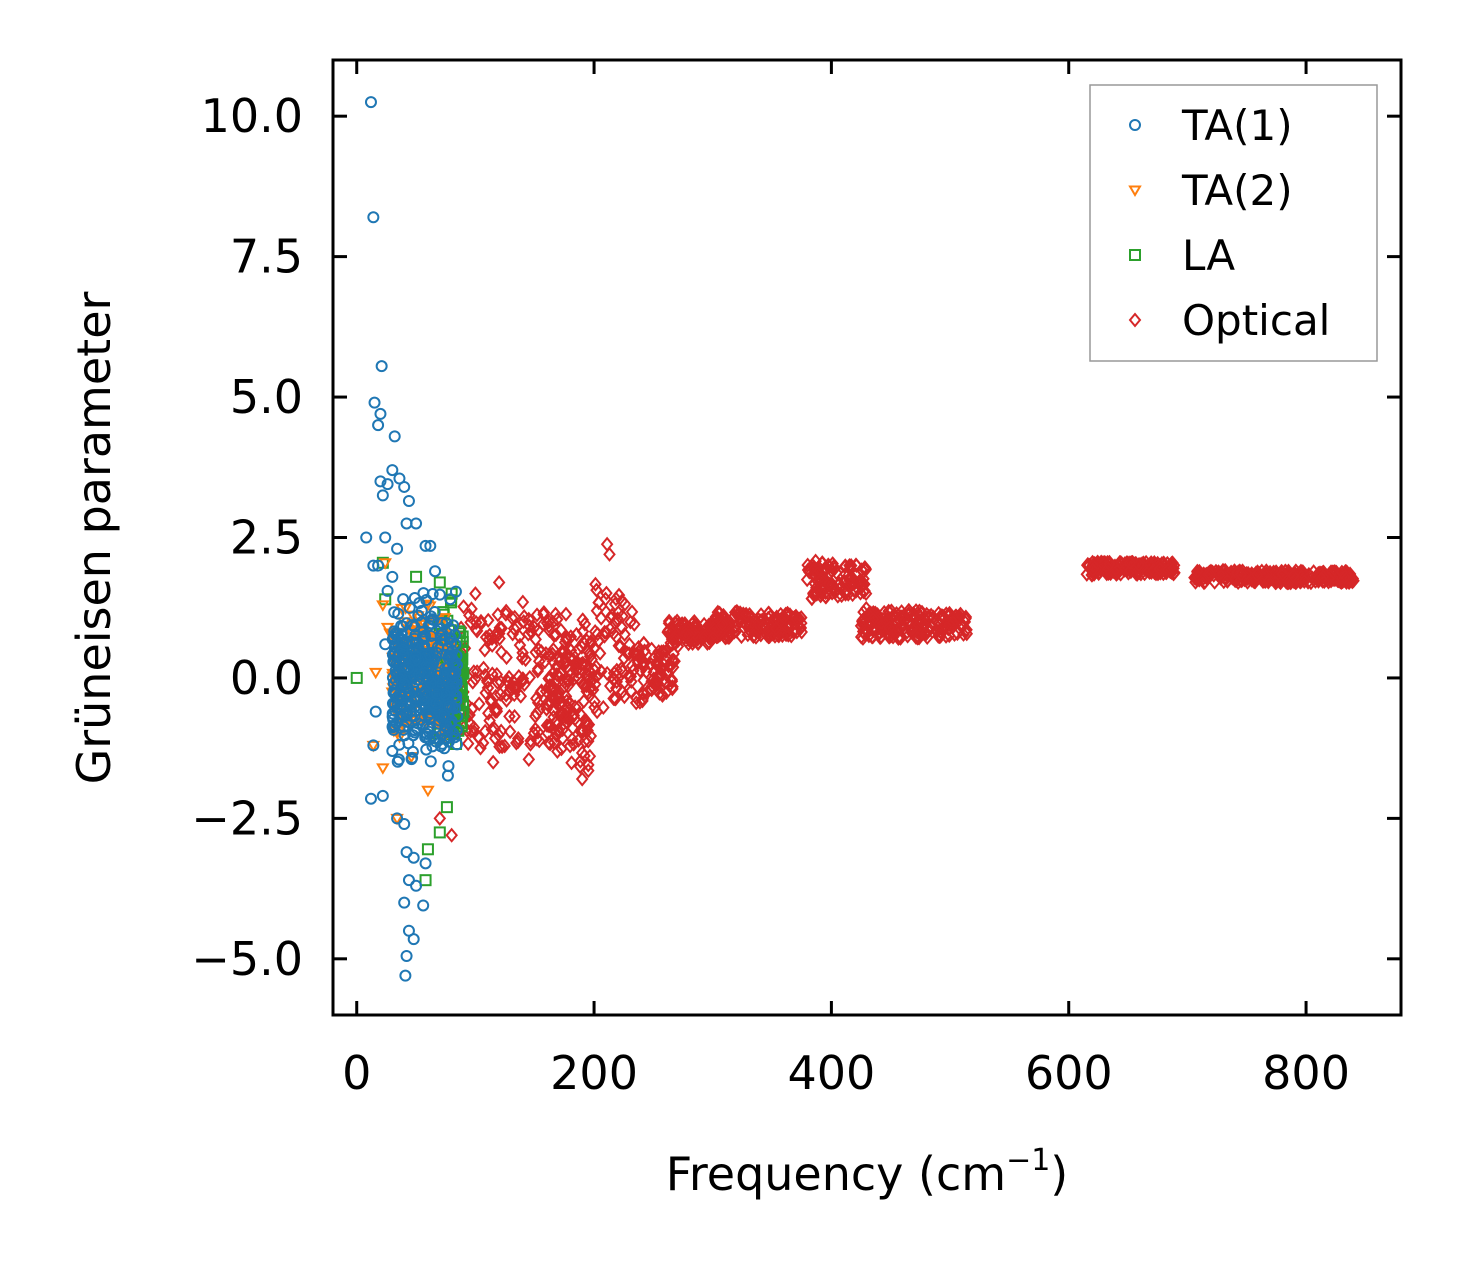 The image size is (1462, 1264). What do you see at coordinates (1237, 125) in the screenshot?
I see `legend-label: TA(1)` at bounding box center [1237, 125].